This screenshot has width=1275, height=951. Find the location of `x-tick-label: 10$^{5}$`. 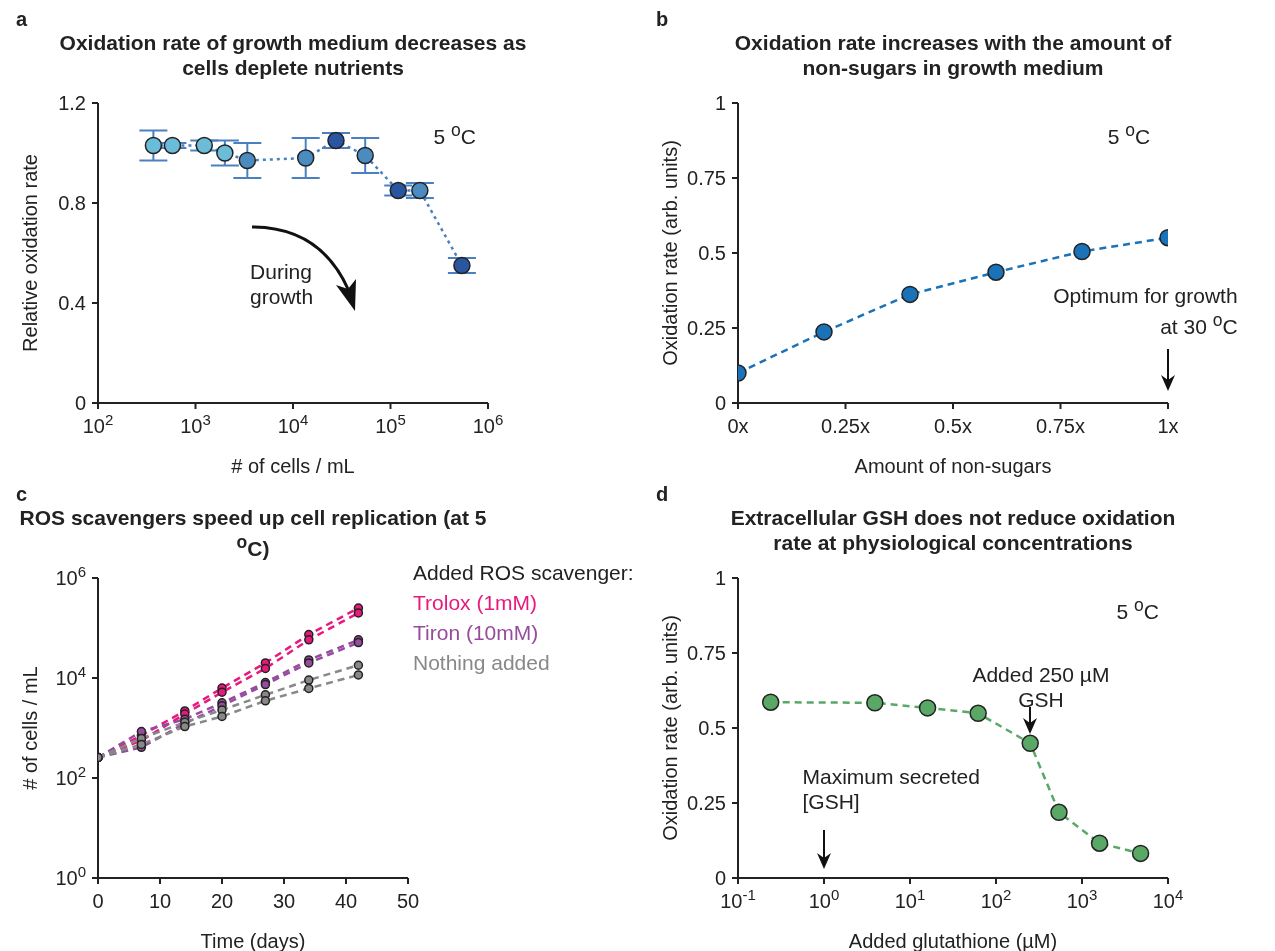

x-tick-label: 10$^{5}$ is located at coordinates (390, 423).